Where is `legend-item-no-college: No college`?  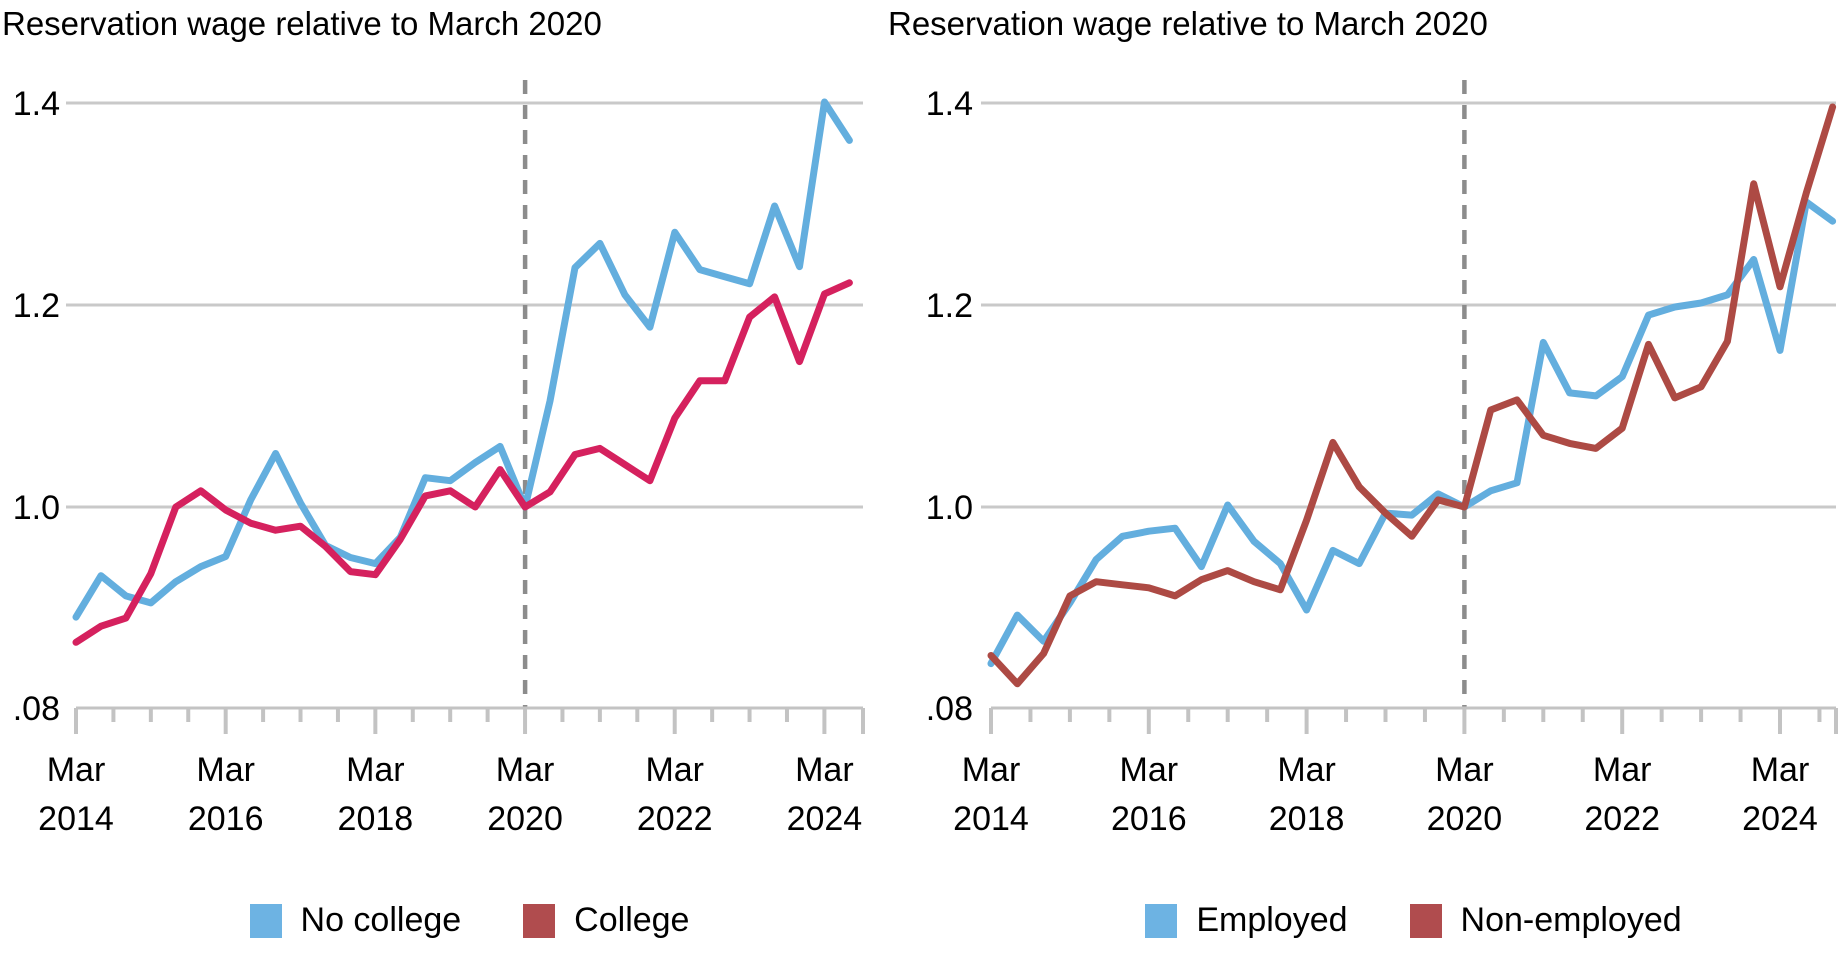 legend-item-no-college: No college is located at coordinates (355, 920).